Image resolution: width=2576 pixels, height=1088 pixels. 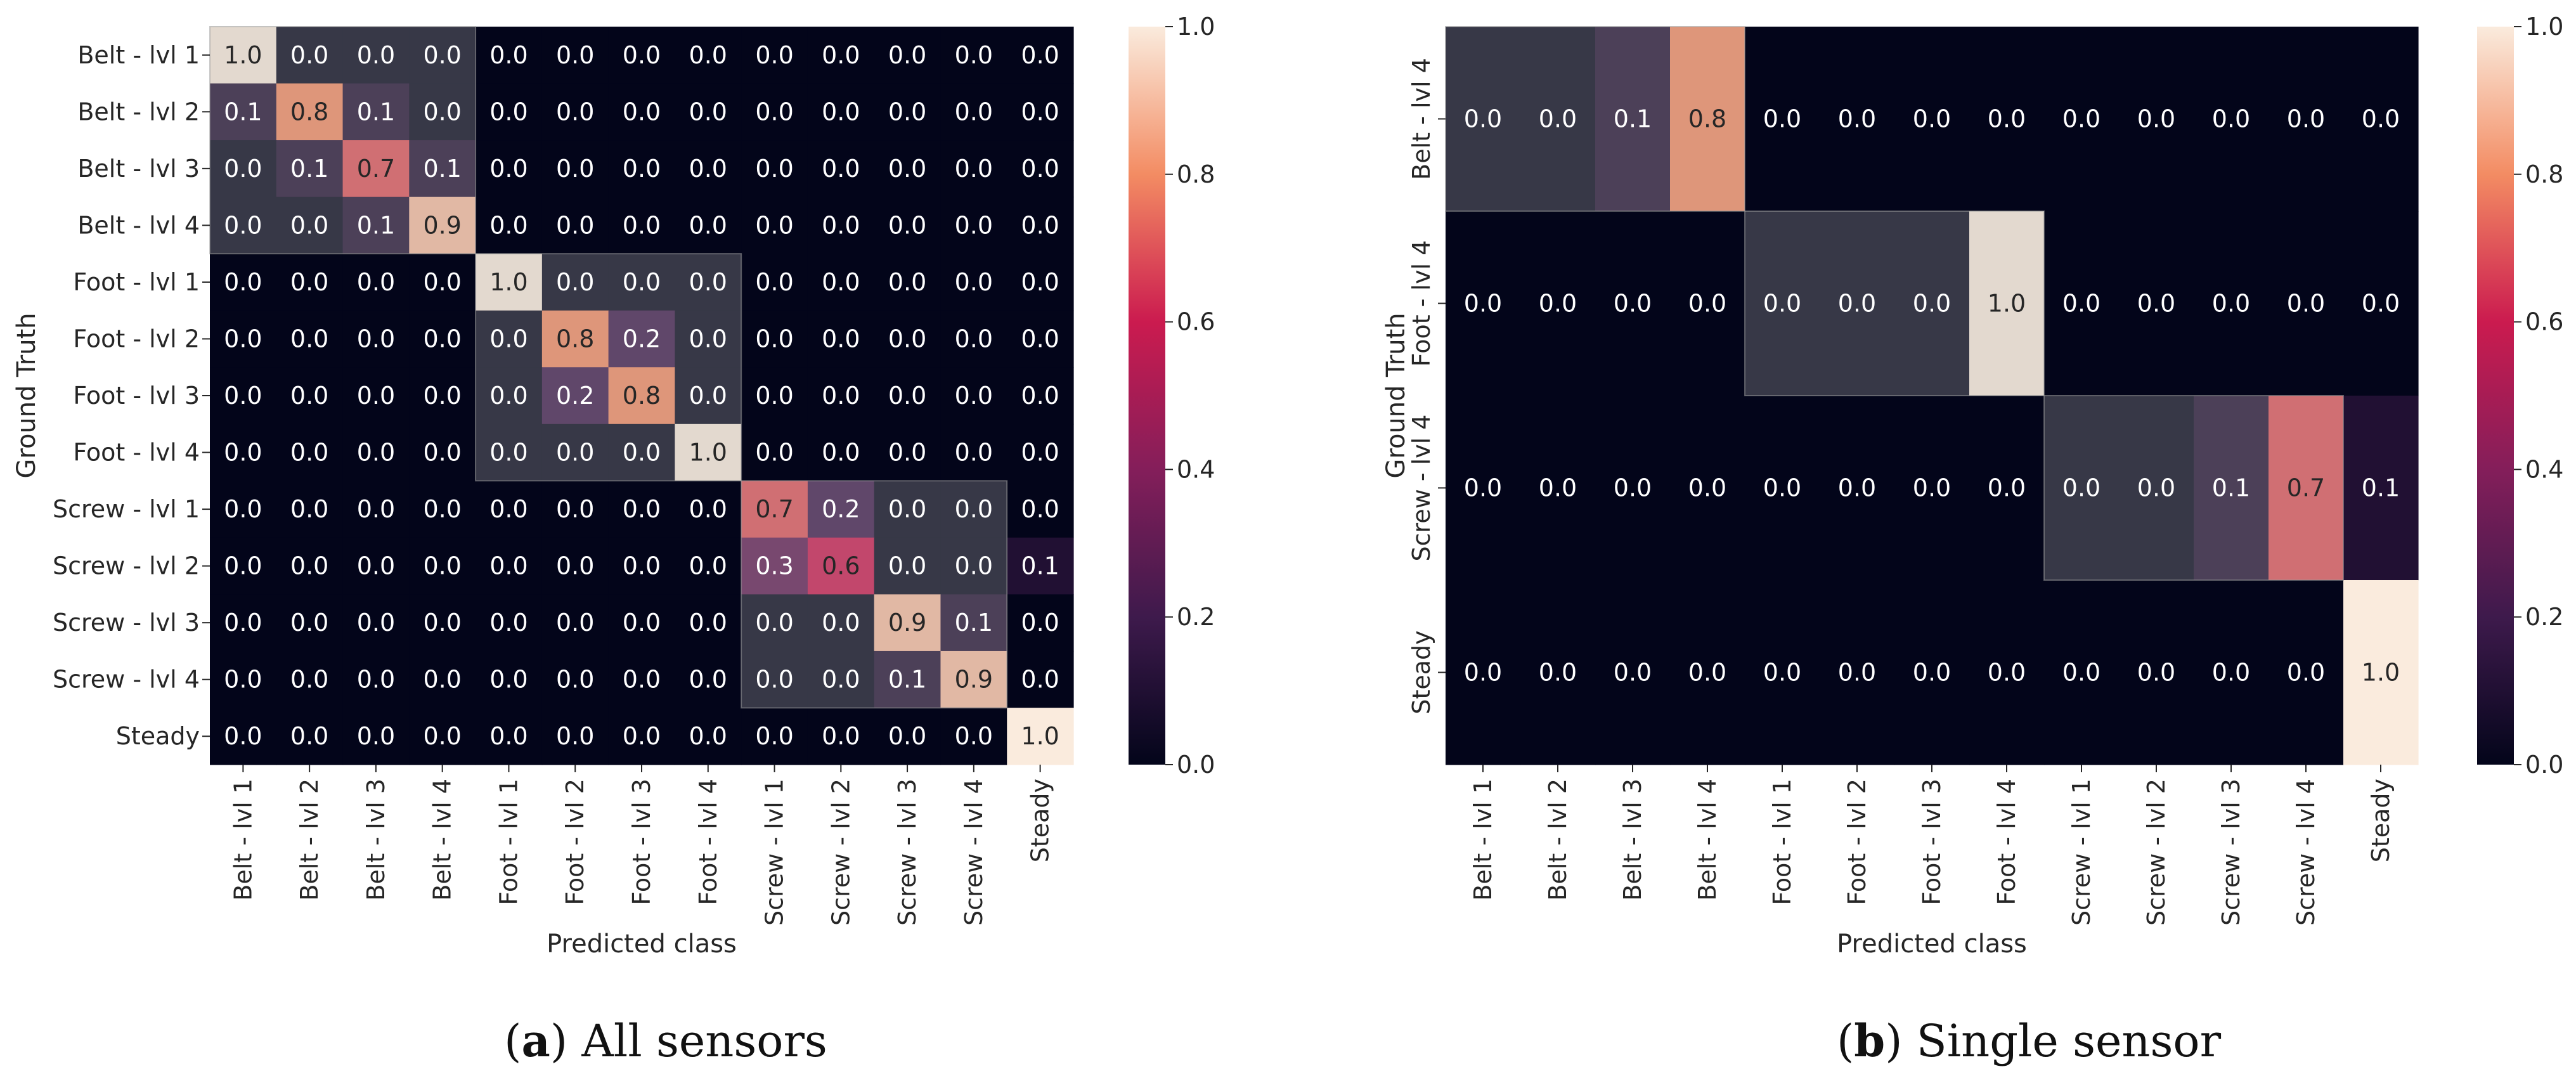 I want to click on colorbar-tick-label: 1.0, so click(x=1196, y=27).